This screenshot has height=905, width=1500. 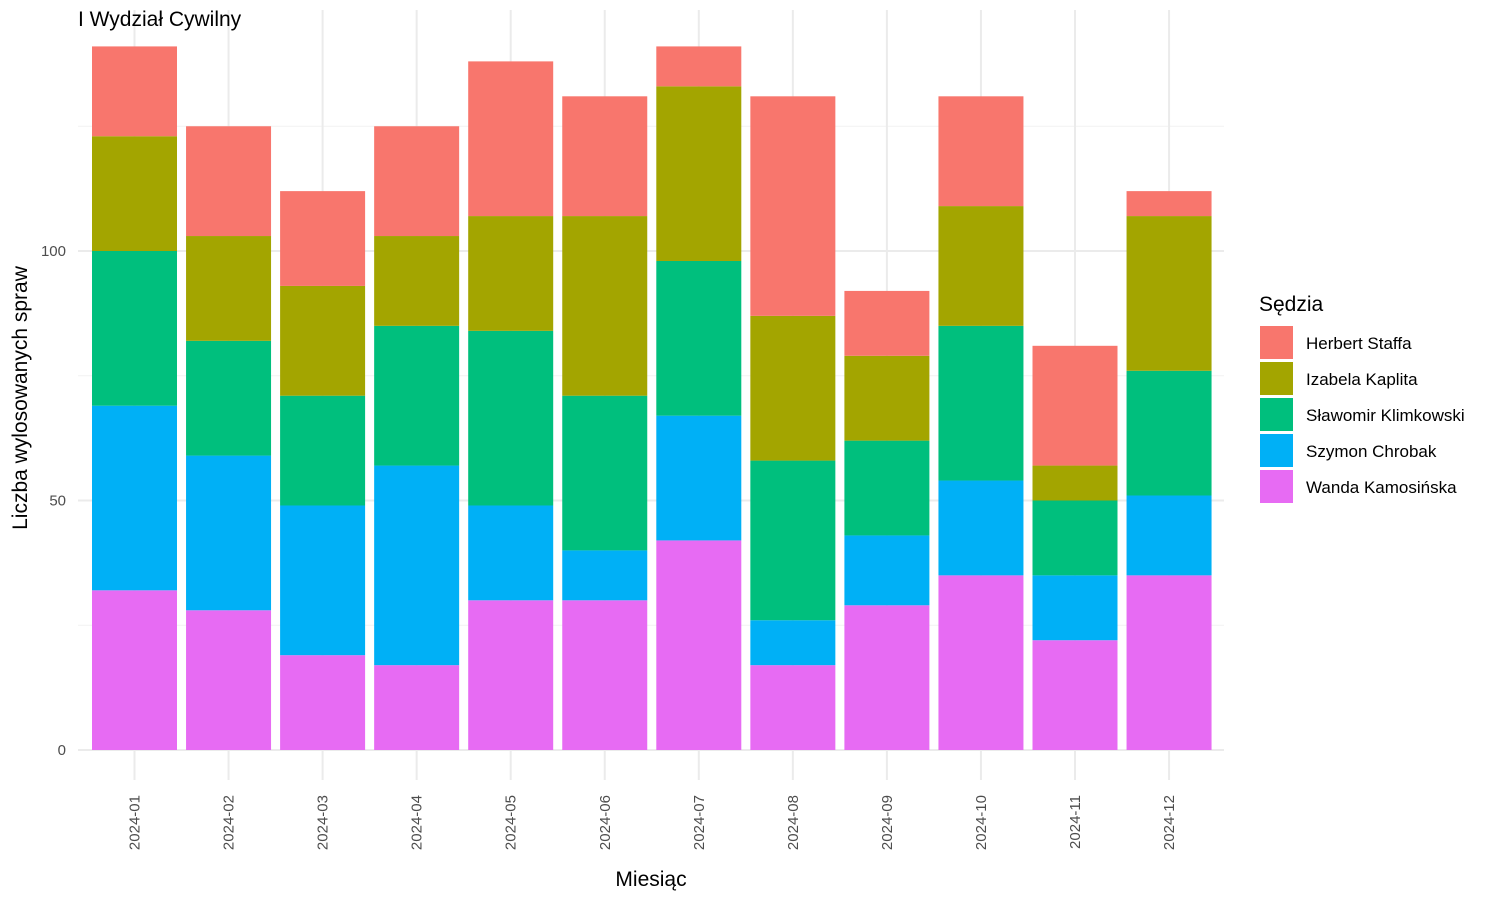 I want to click on x-axis-title: Miesiąc, so click(x=650, y=879).